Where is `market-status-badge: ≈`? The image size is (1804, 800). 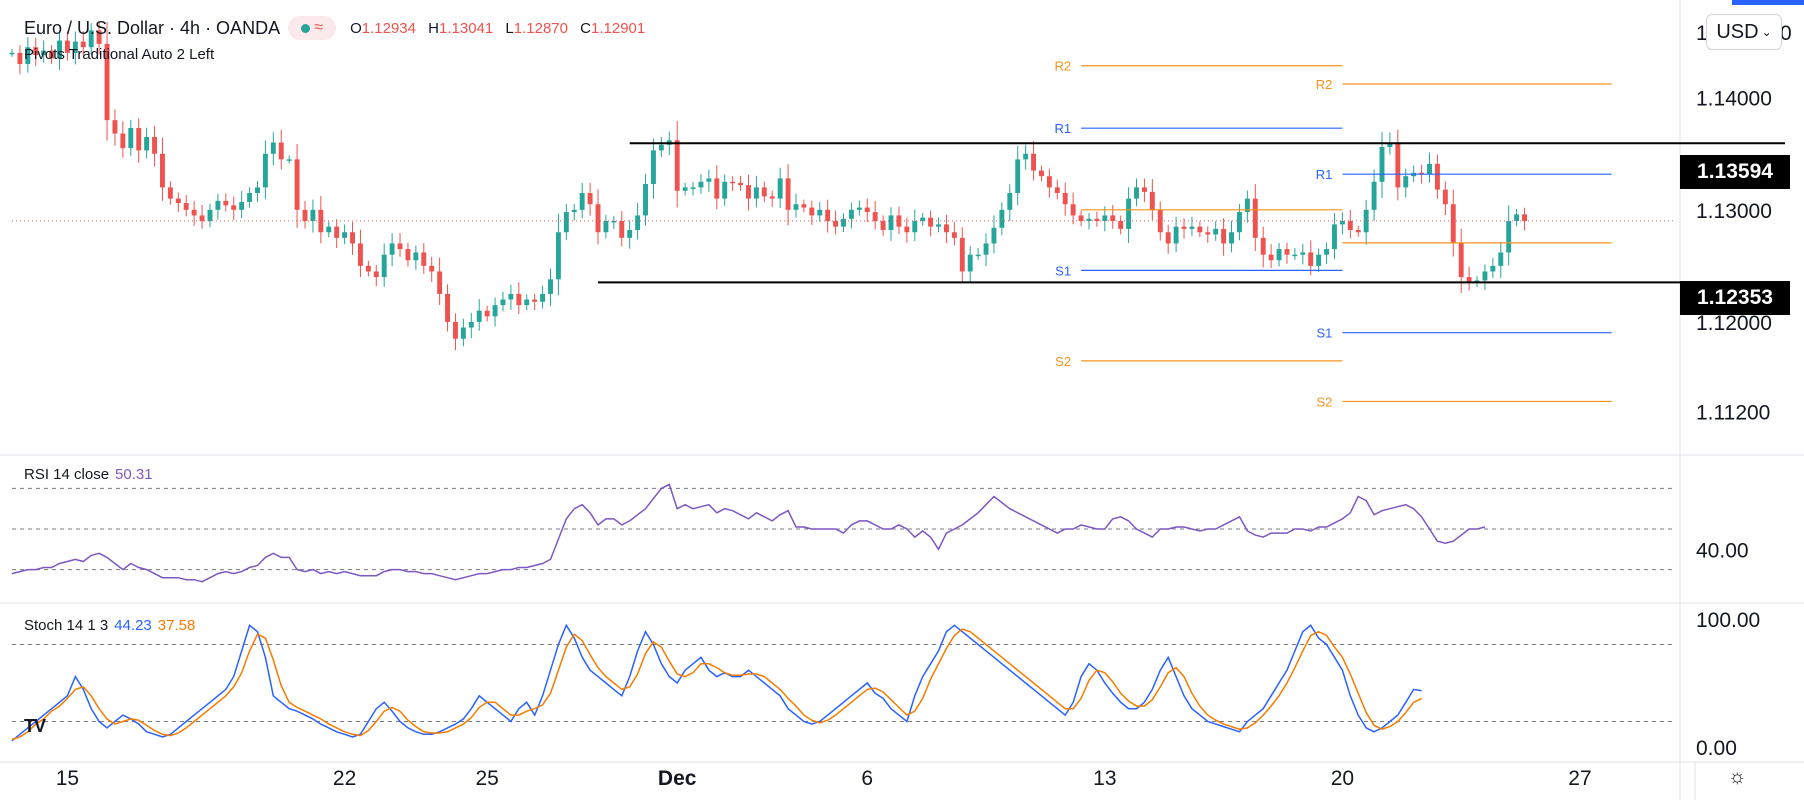
market-status-badge: ≈ is located at coordinates (312, 28).